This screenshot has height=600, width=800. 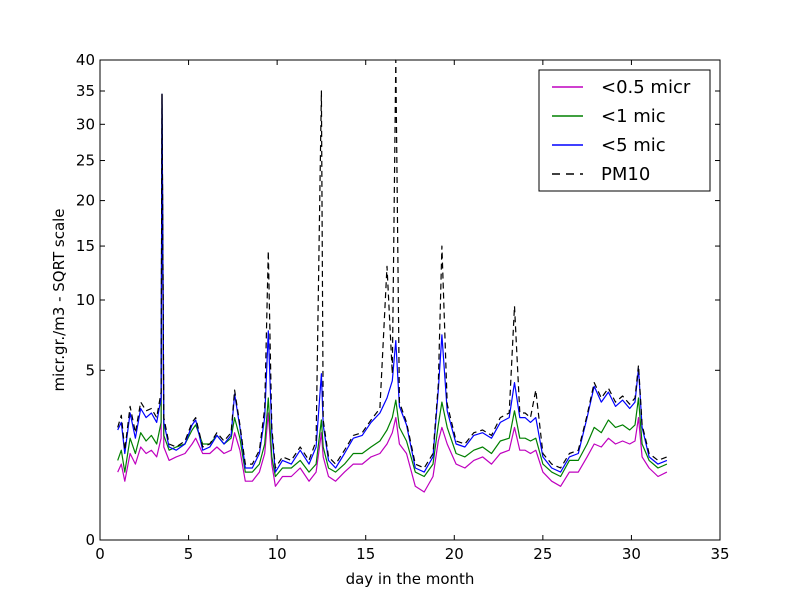 I want to click on x-tick-label: 5, so click(x=189, y=554).